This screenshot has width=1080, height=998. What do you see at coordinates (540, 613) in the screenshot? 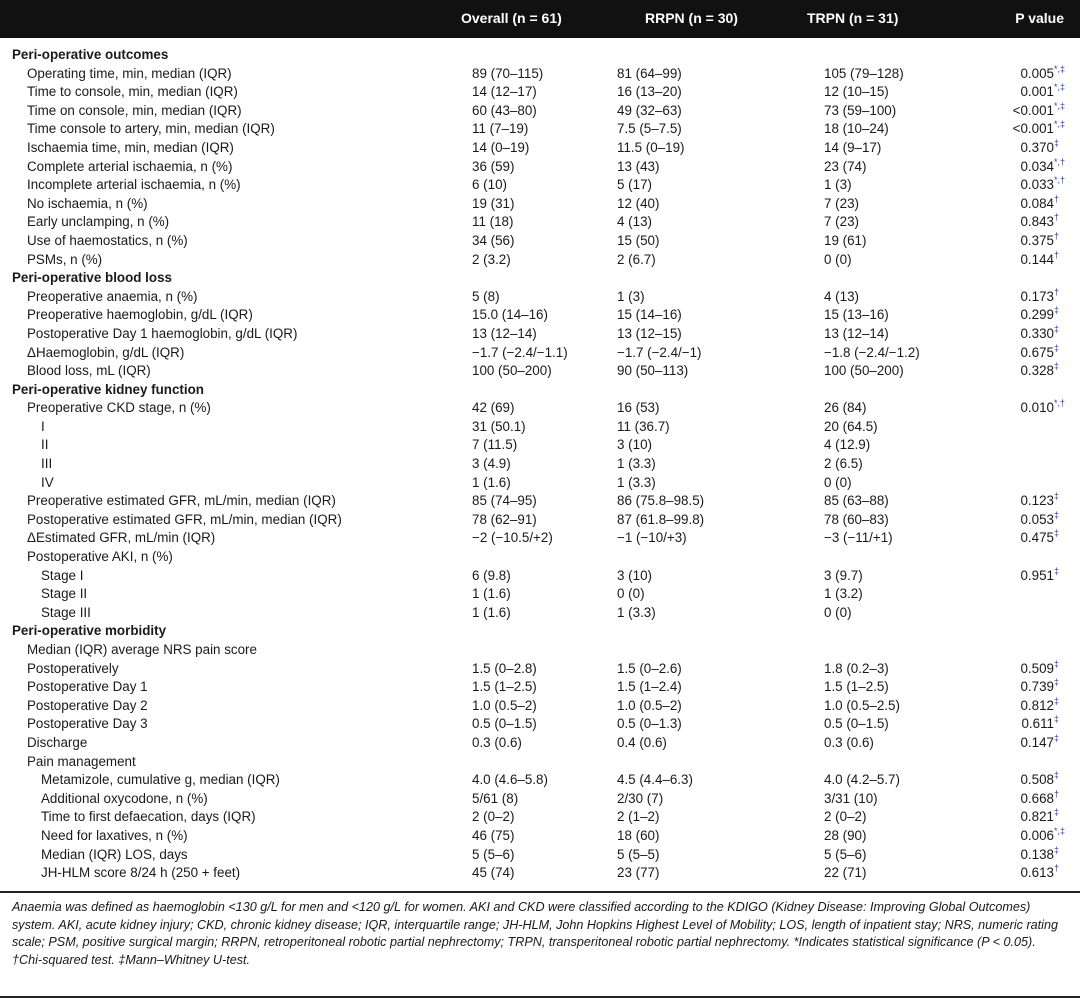
I see `table-row: Stage III 1 (1.6) 1 (3.3) 0 (0)` at bounding box center [540, 613].